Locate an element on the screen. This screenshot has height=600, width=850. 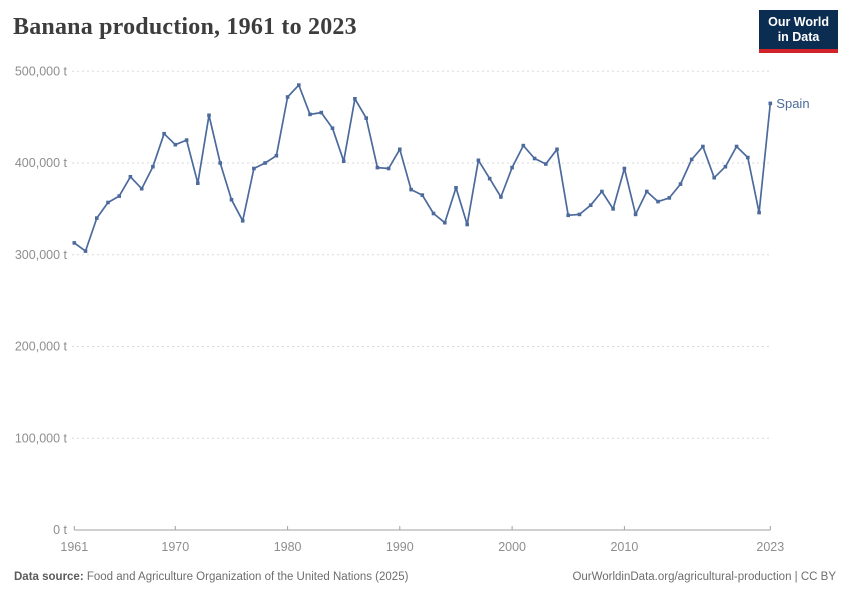
owid-logo: Our World in Data is located at coordinates (798, 31).